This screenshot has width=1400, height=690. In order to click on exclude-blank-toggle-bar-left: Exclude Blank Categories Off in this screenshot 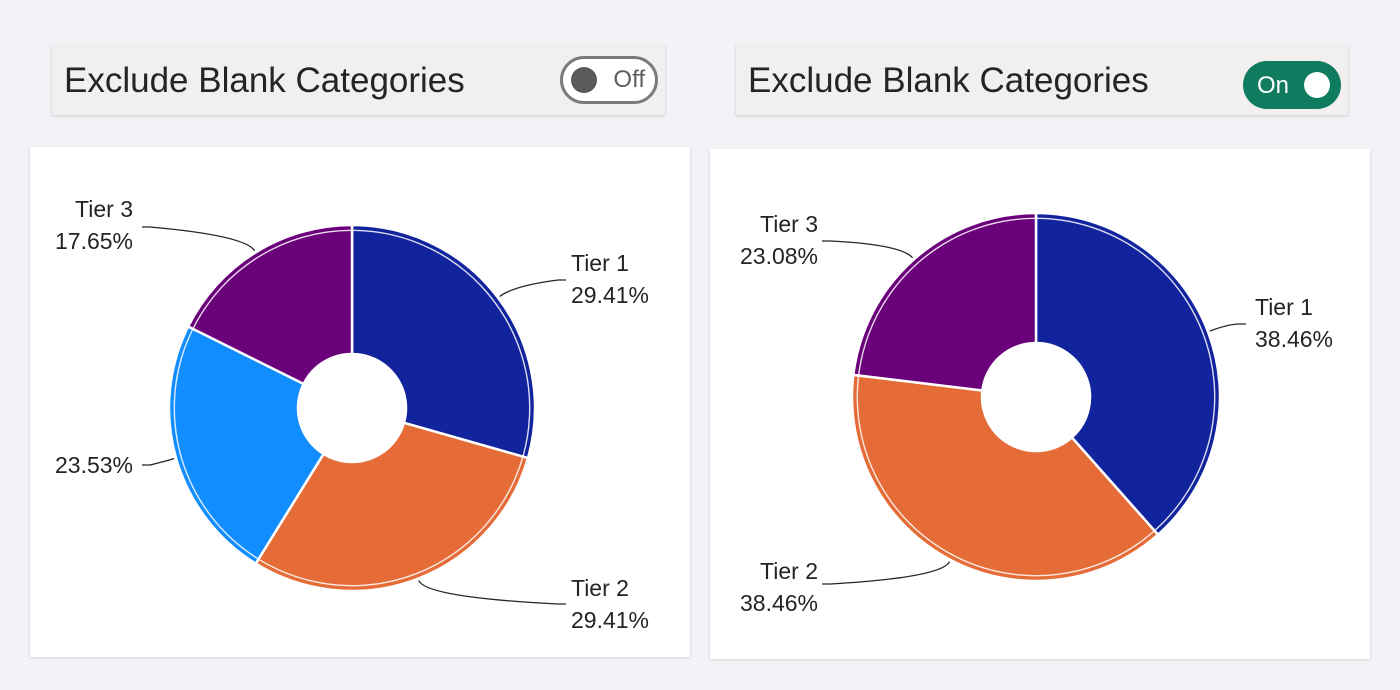, I will do `click(358, 80)`.